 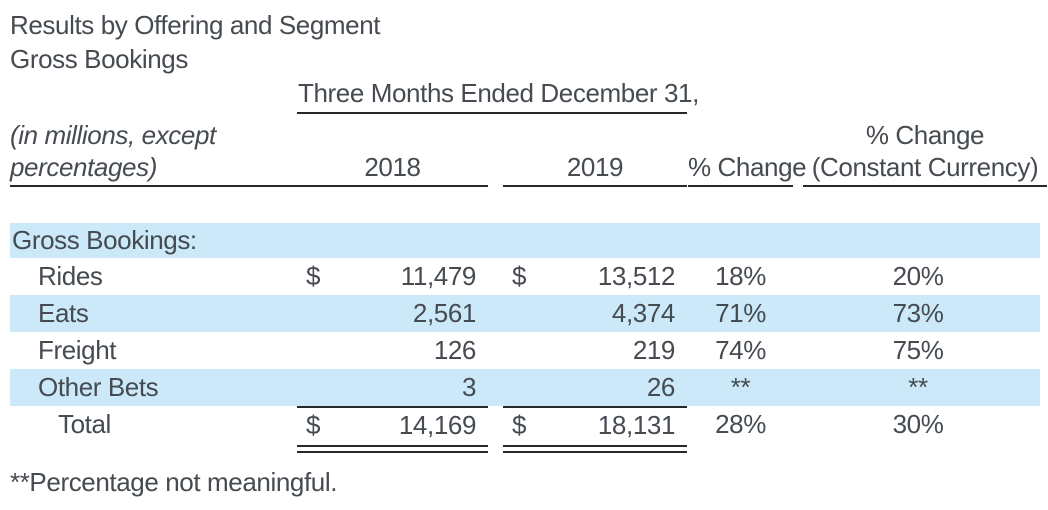 I want to click on table-row-total: Total $ 14,169 $ 18,131 28% 30%, so click(x=525, y=424).